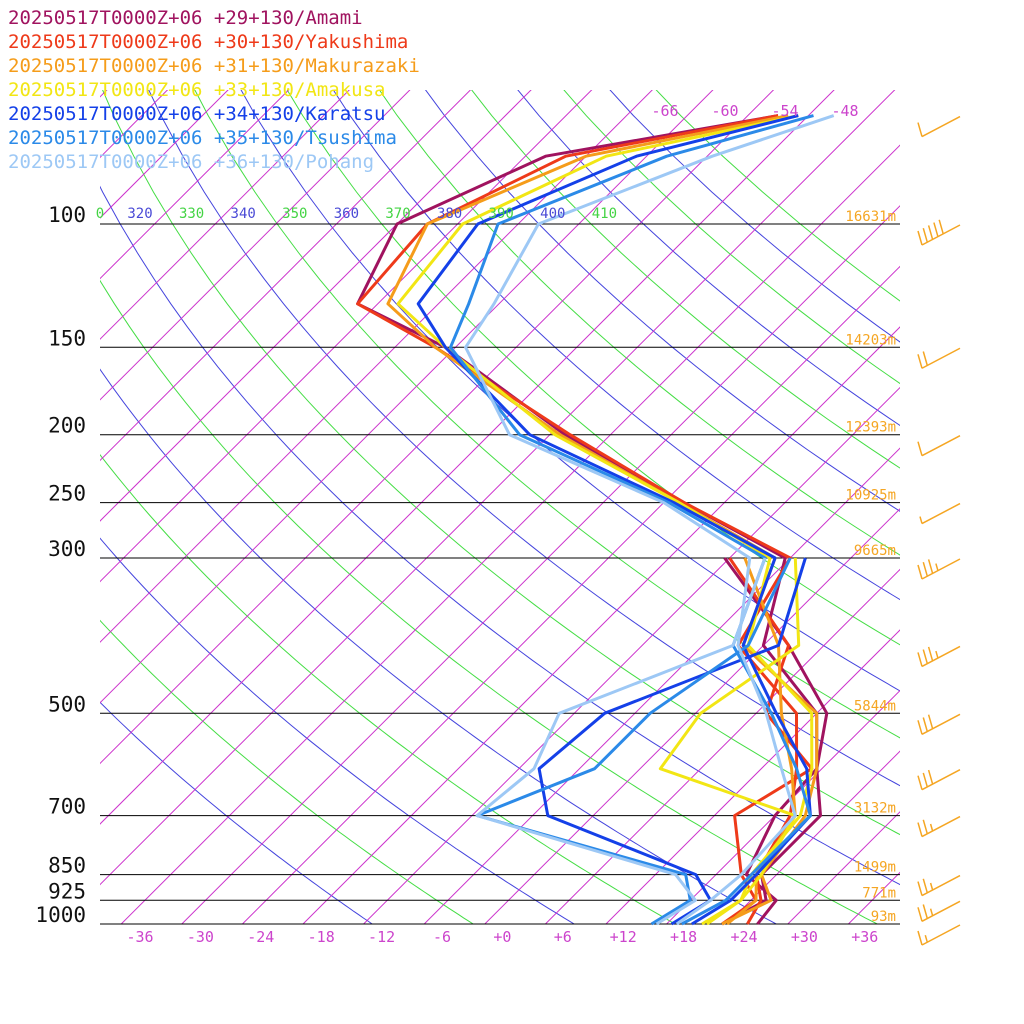  Describe the element at coordinates (442, 937) in the screenshot. I see `temperature-tick-label: -6` at that location.